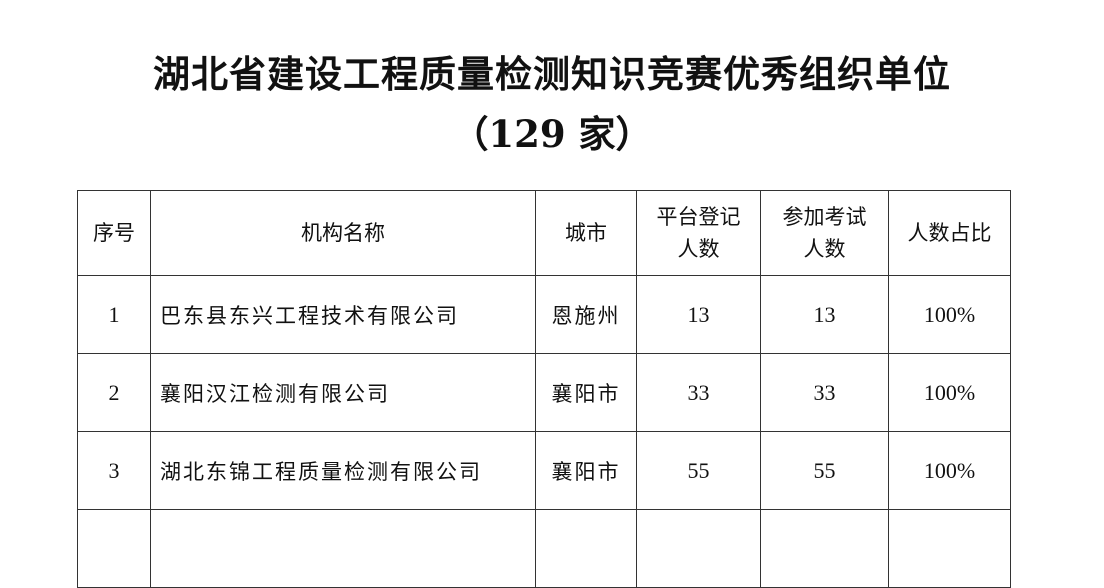  I want to click on cell-org: 湖北东锦工程质量检测有限公司, so click(343, 470).